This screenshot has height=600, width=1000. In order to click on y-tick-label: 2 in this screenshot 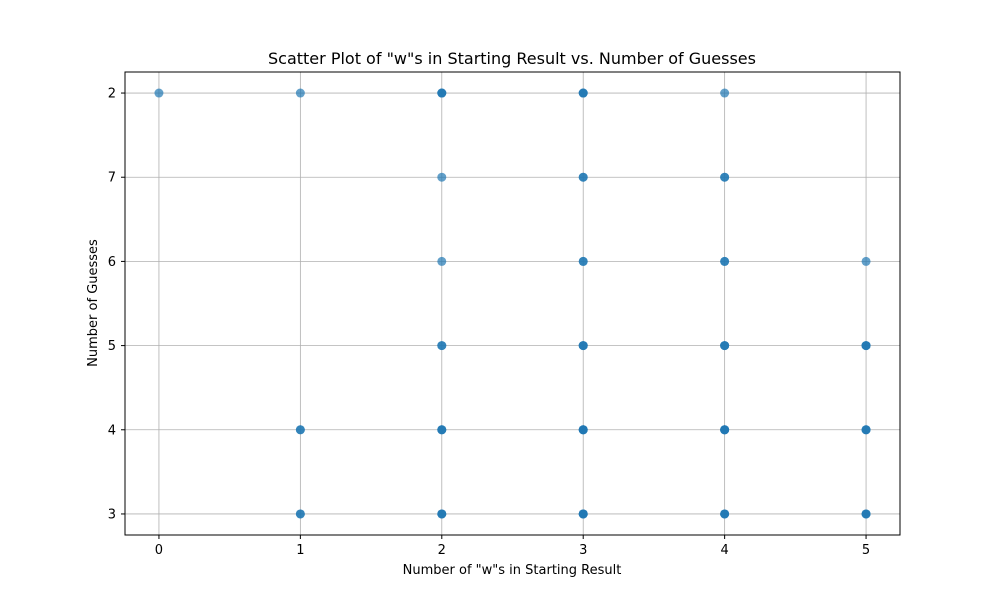, I will do `click(112, 94)`.